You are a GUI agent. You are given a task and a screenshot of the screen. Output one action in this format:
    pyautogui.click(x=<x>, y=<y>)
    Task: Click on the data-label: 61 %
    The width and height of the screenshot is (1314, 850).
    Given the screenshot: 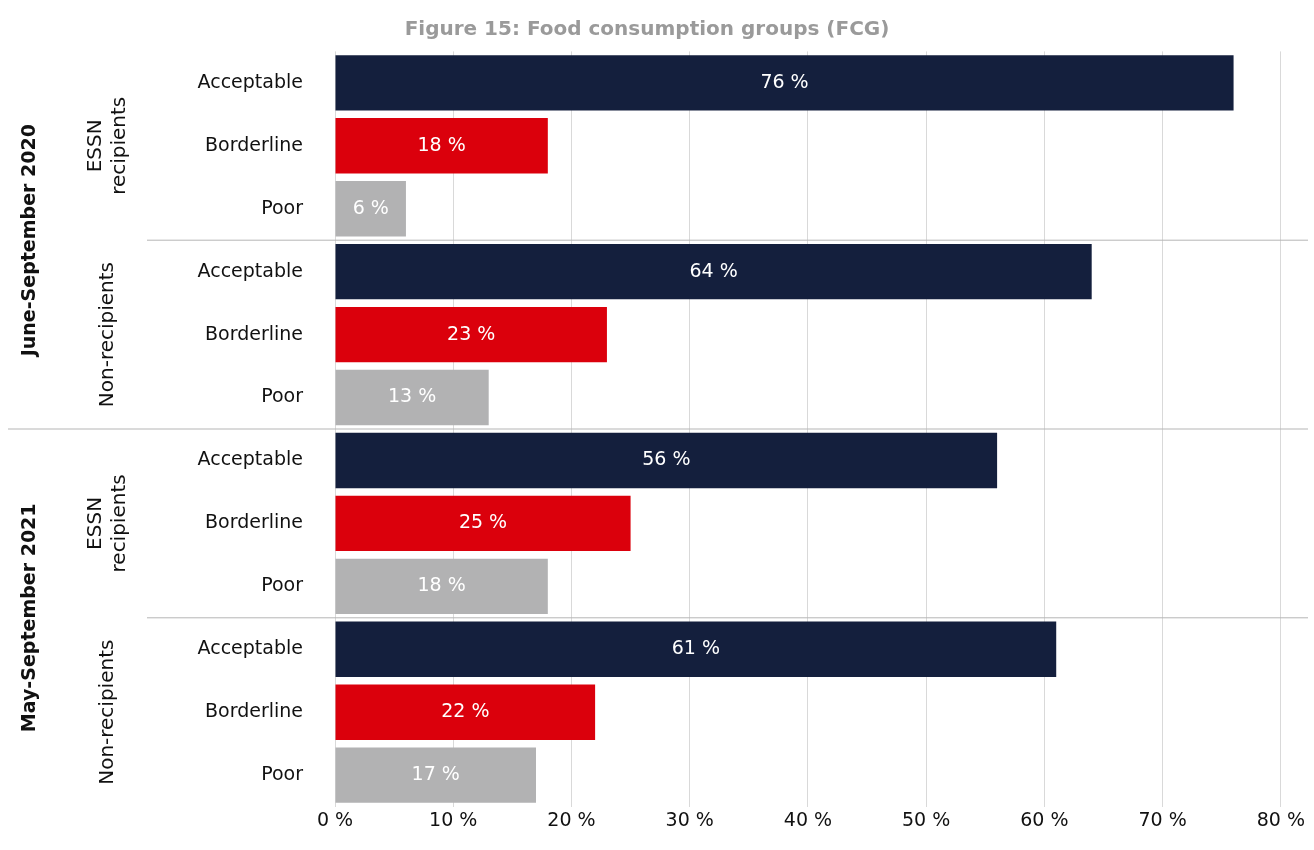 What is the action you would take?
    pyautogui.click(x=695, y=647)
    